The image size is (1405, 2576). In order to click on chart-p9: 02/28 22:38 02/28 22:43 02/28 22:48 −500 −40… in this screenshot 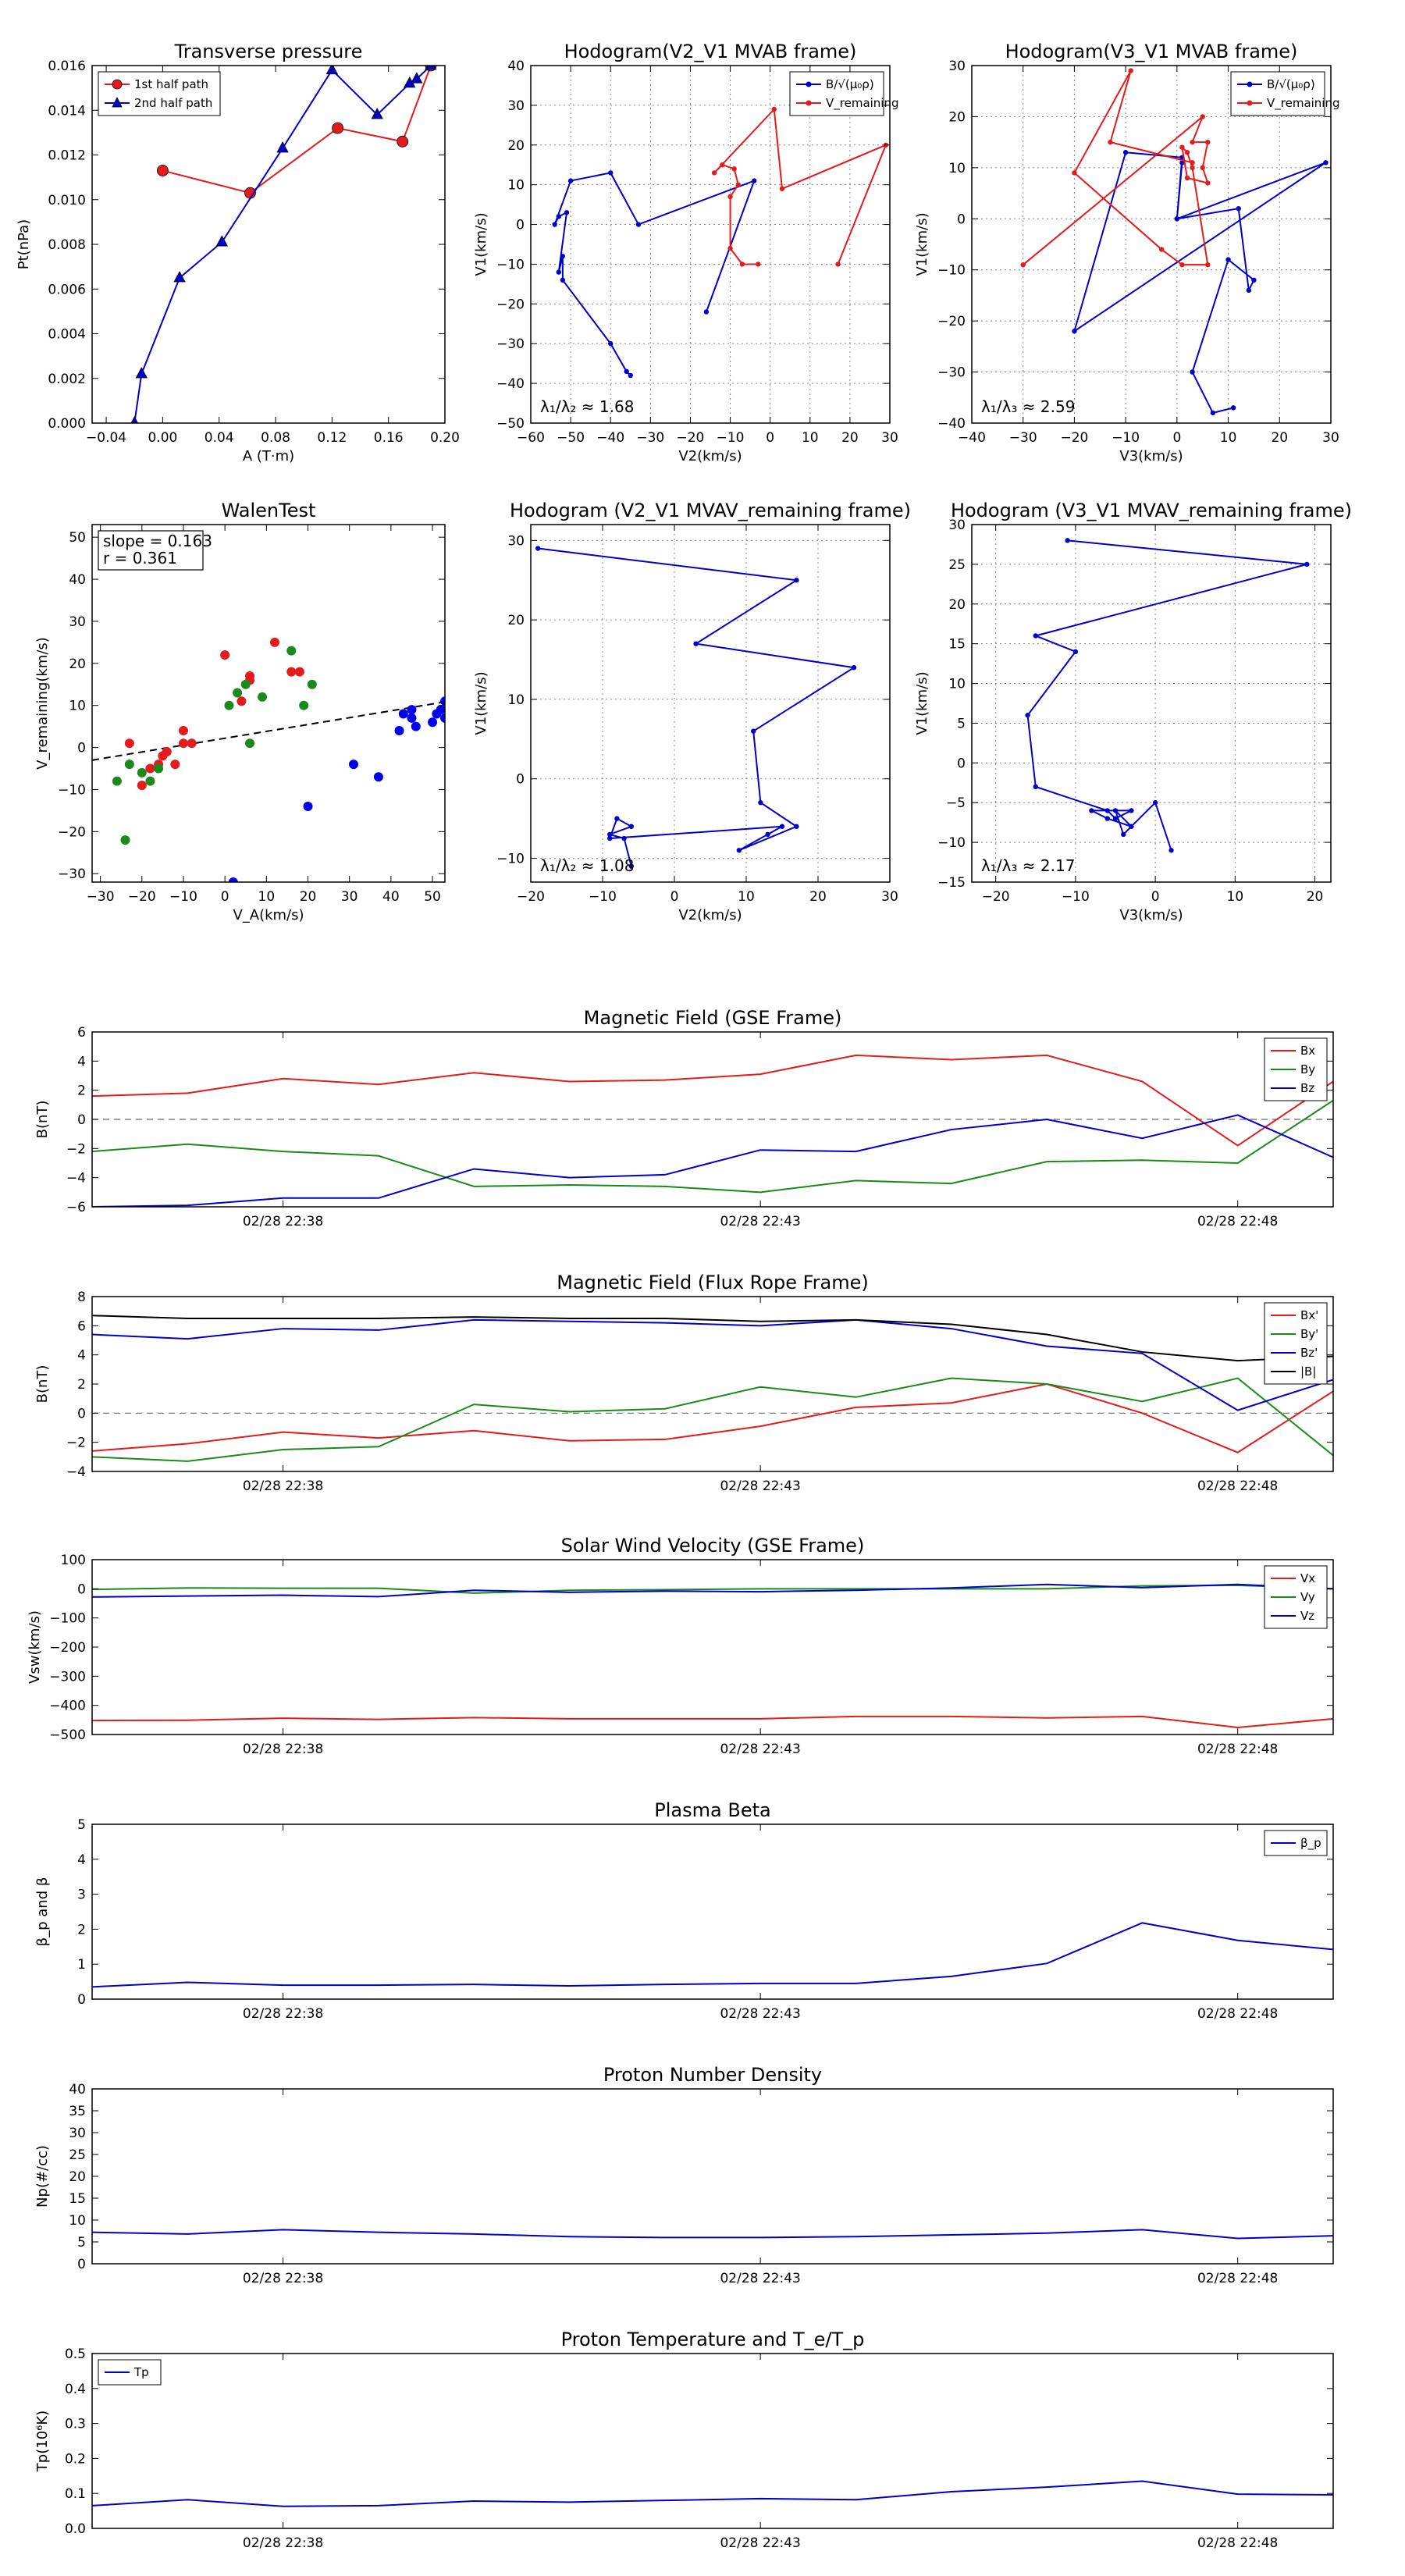, I will do `click(681, 1646)`.